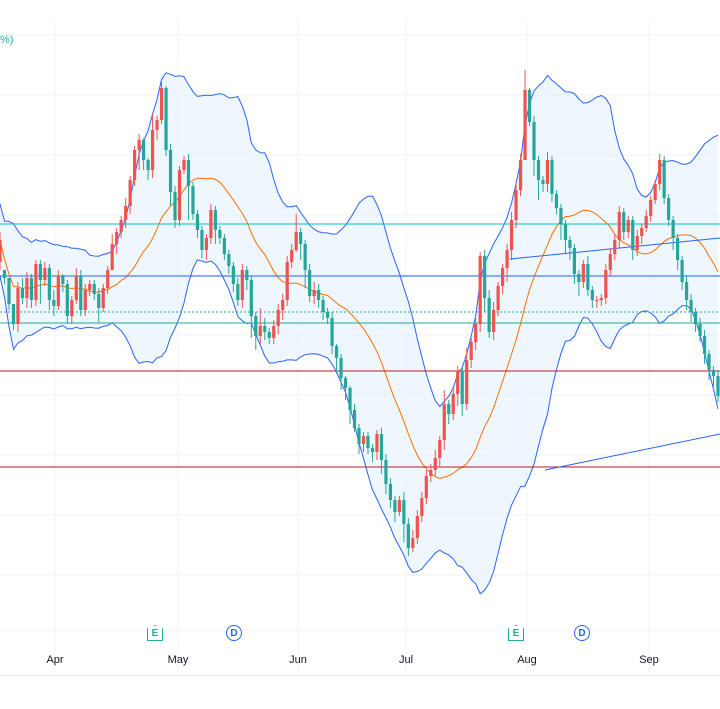 The width and height of the screenshot is (720, 709). I want to click on x-tick-label: Sep, so click(649, 660).